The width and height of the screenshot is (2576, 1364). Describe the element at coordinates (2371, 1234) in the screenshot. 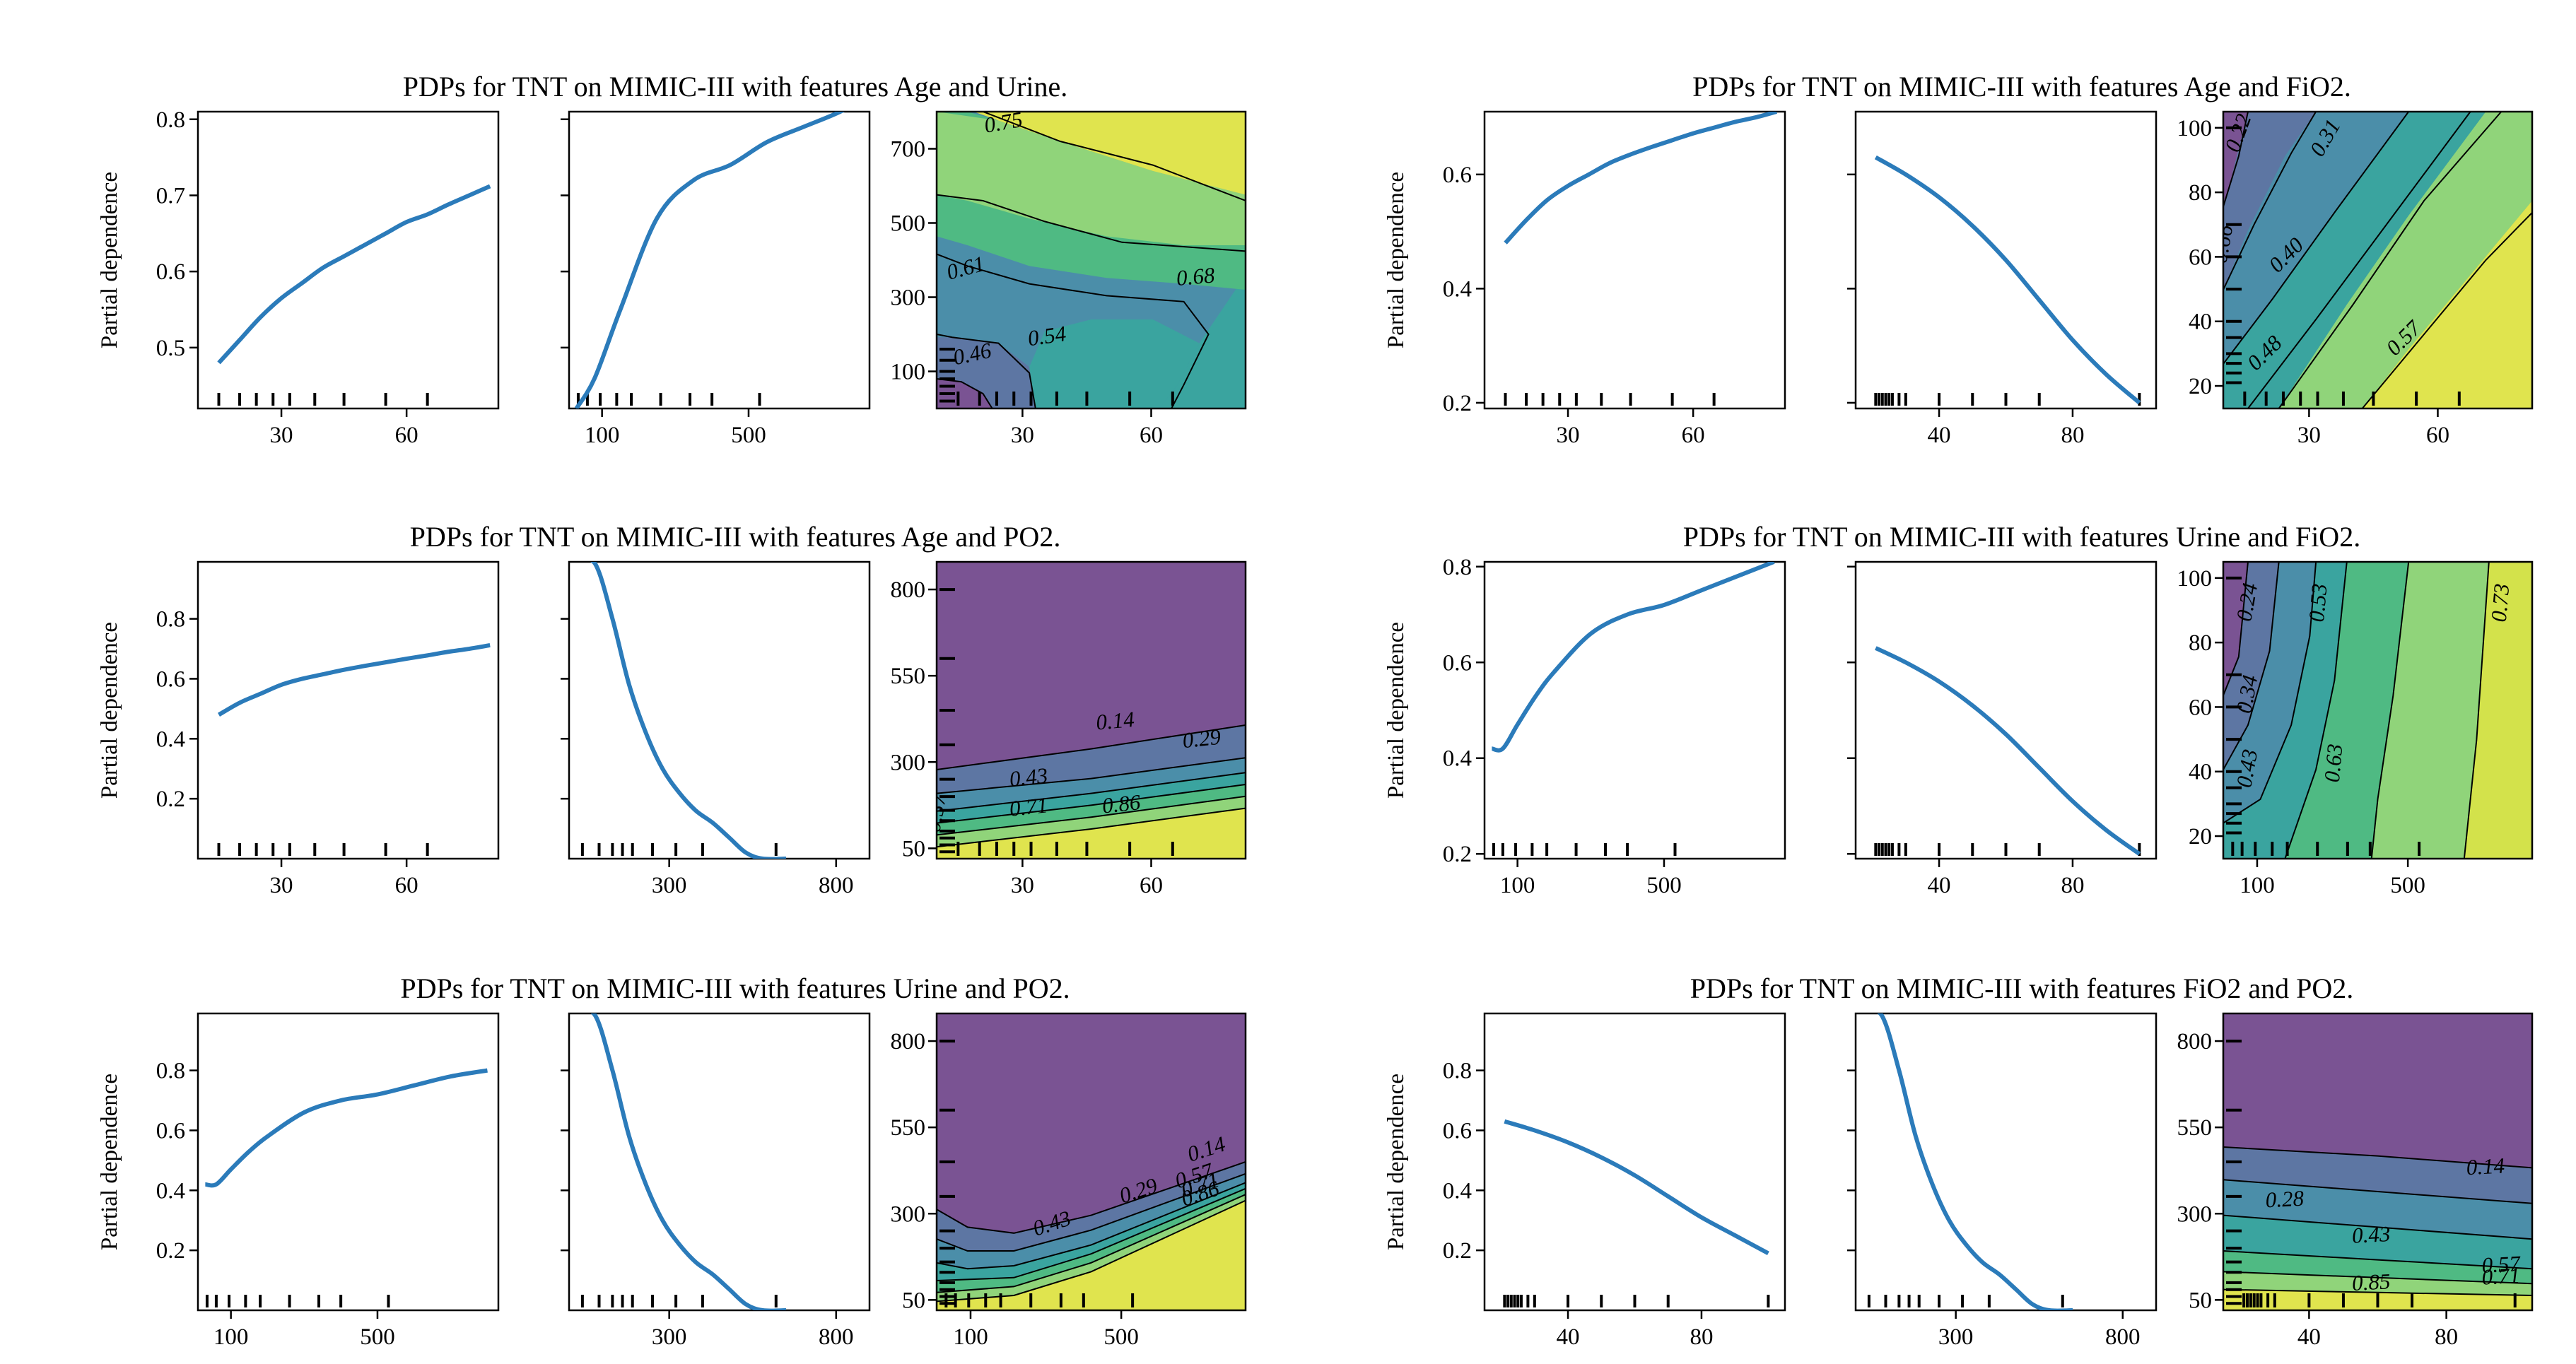

I see `contour-label: 0.43` at that location.